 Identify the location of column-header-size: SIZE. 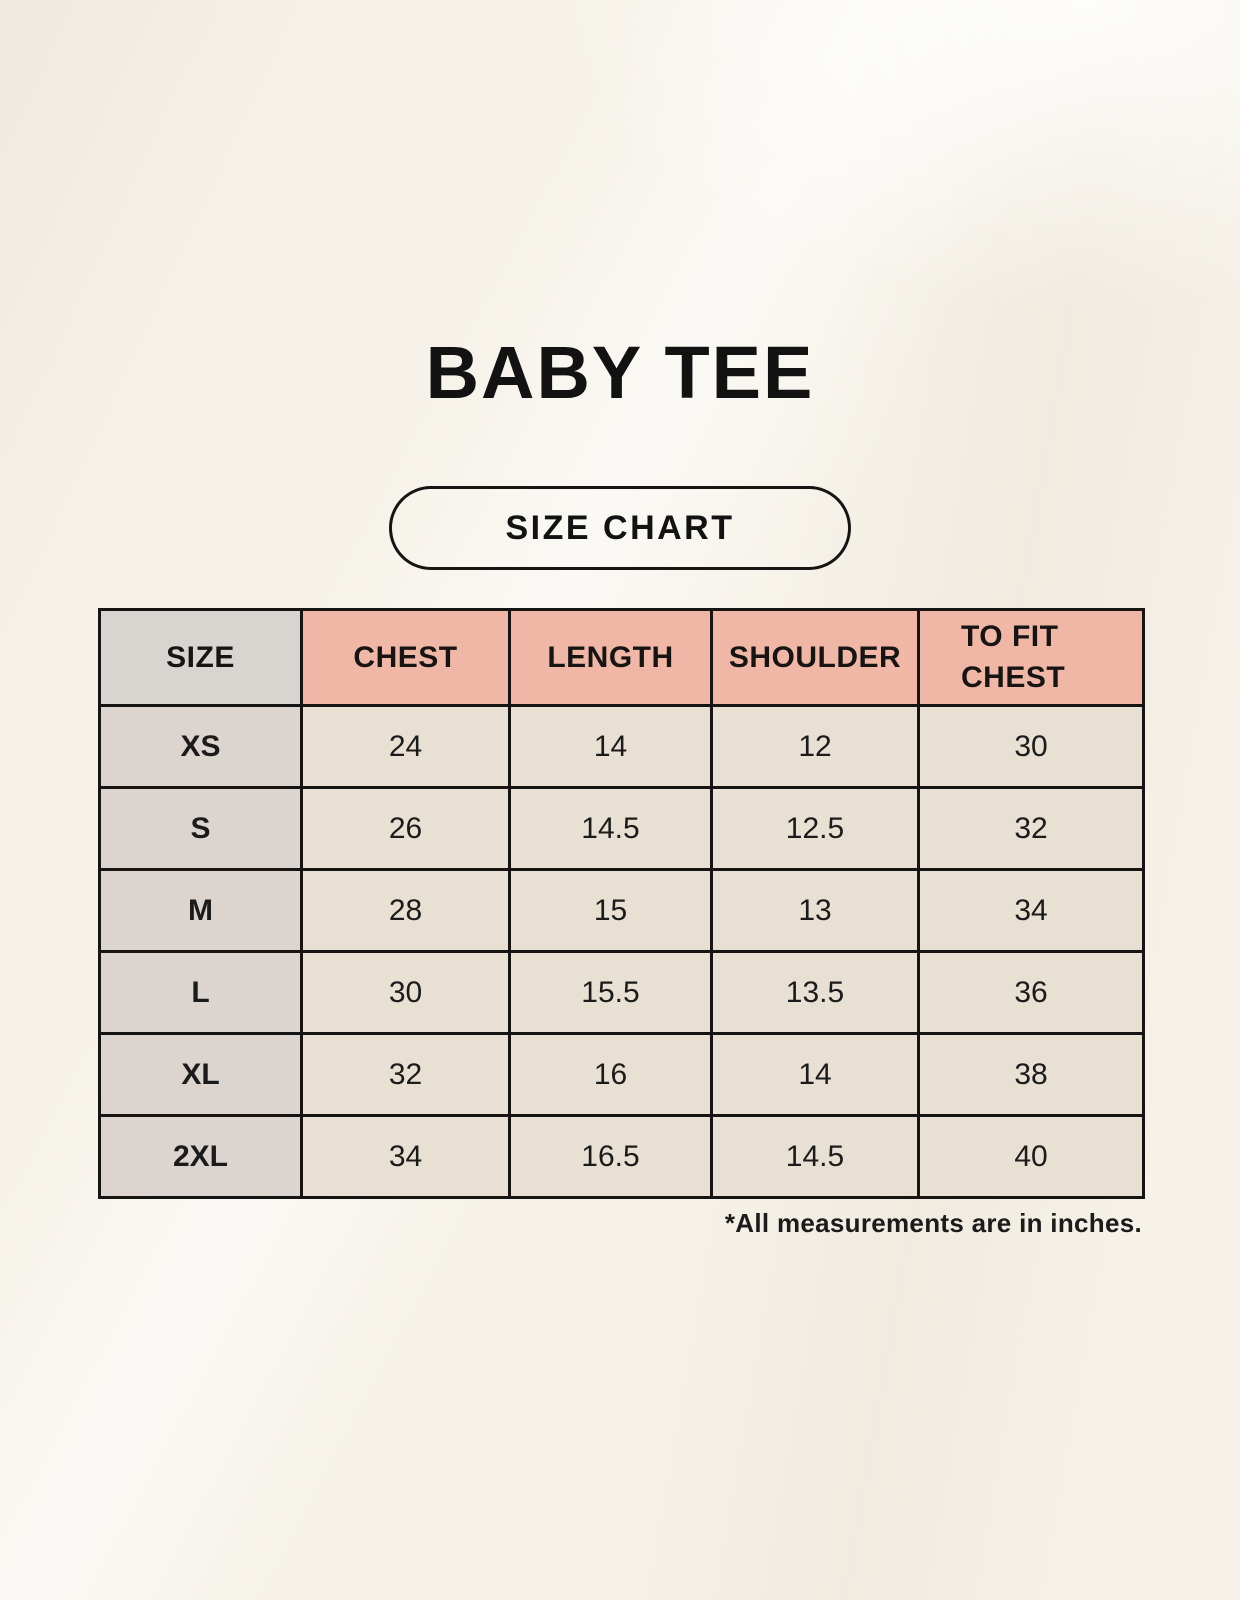
(200, 657).